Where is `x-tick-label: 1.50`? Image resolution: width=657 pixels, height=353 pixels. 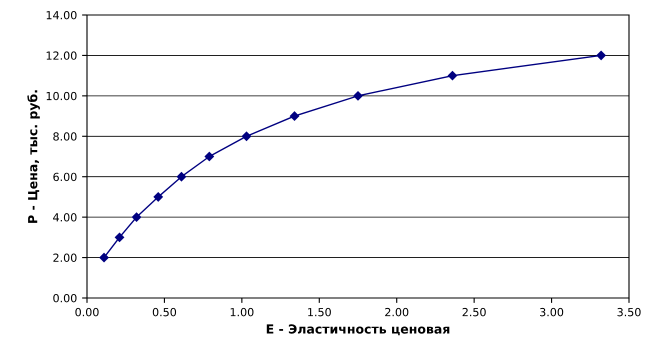 x-tick-label: 1.50 is located at coordinates (319, 312).